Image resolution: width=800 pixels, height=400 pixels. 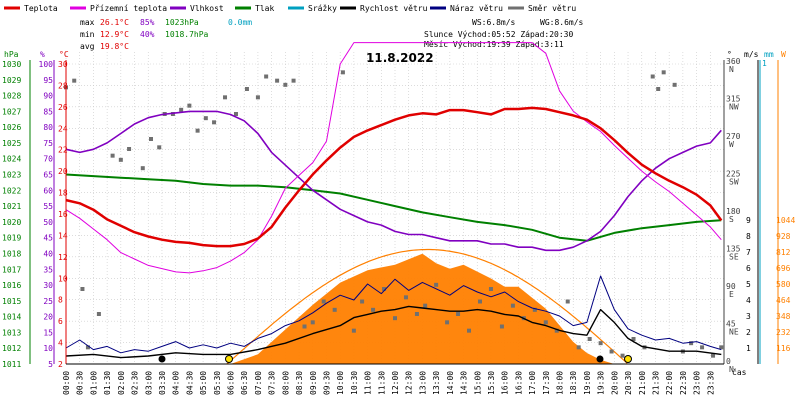 I want to click on y-tick-ms: 9, so click(x=748, y=220).